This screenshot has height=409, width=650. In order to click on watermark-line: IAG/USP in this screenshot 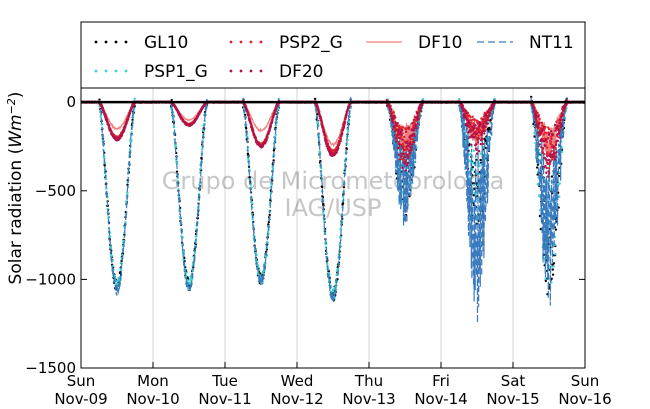, I will do `click(332, 208)`.